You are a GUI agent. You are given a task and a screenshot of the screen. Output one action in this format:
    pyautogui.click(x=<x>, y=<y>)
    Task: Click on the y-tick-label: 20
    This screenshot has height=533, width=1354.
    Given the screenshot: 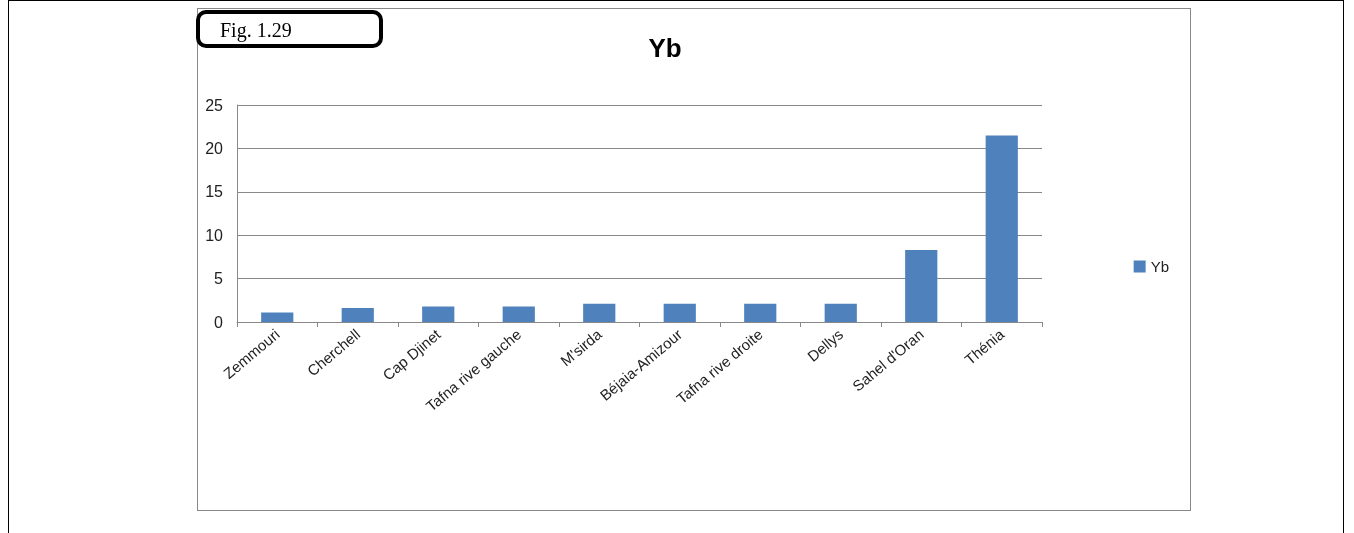 What is the action you would take?
    pyautogui.click(x=214, y=148)
    